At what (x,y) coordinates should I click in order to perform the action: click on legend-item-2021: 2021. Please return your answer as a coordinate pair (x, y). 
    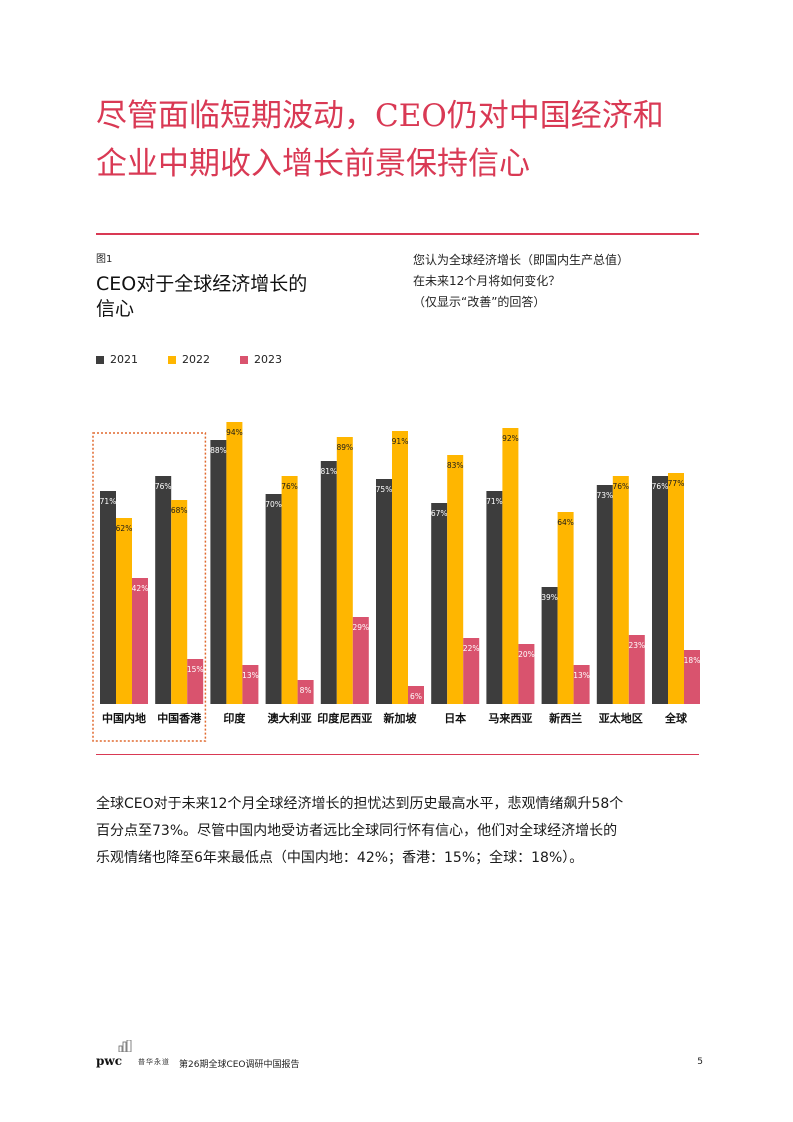
    Looking at the image, I should click on (117, 359).